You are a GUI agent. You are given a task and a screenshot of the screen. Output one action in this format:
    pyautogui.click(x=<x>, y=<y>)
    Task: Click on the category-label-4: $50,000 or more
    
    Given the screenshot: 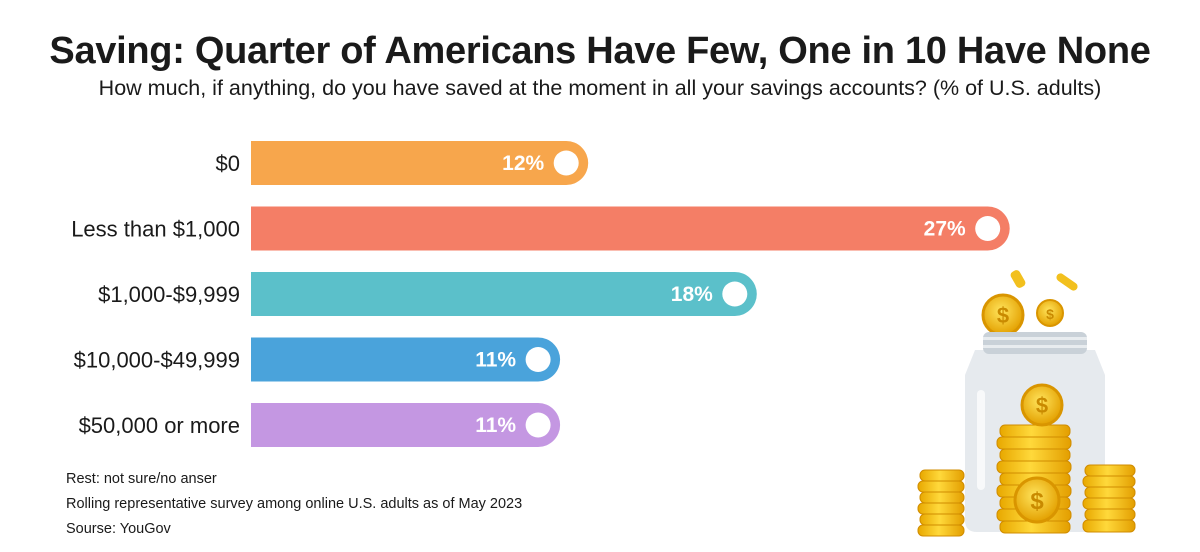 What is the action you would take?
    pyautogui.click(x=159, y=425)
    